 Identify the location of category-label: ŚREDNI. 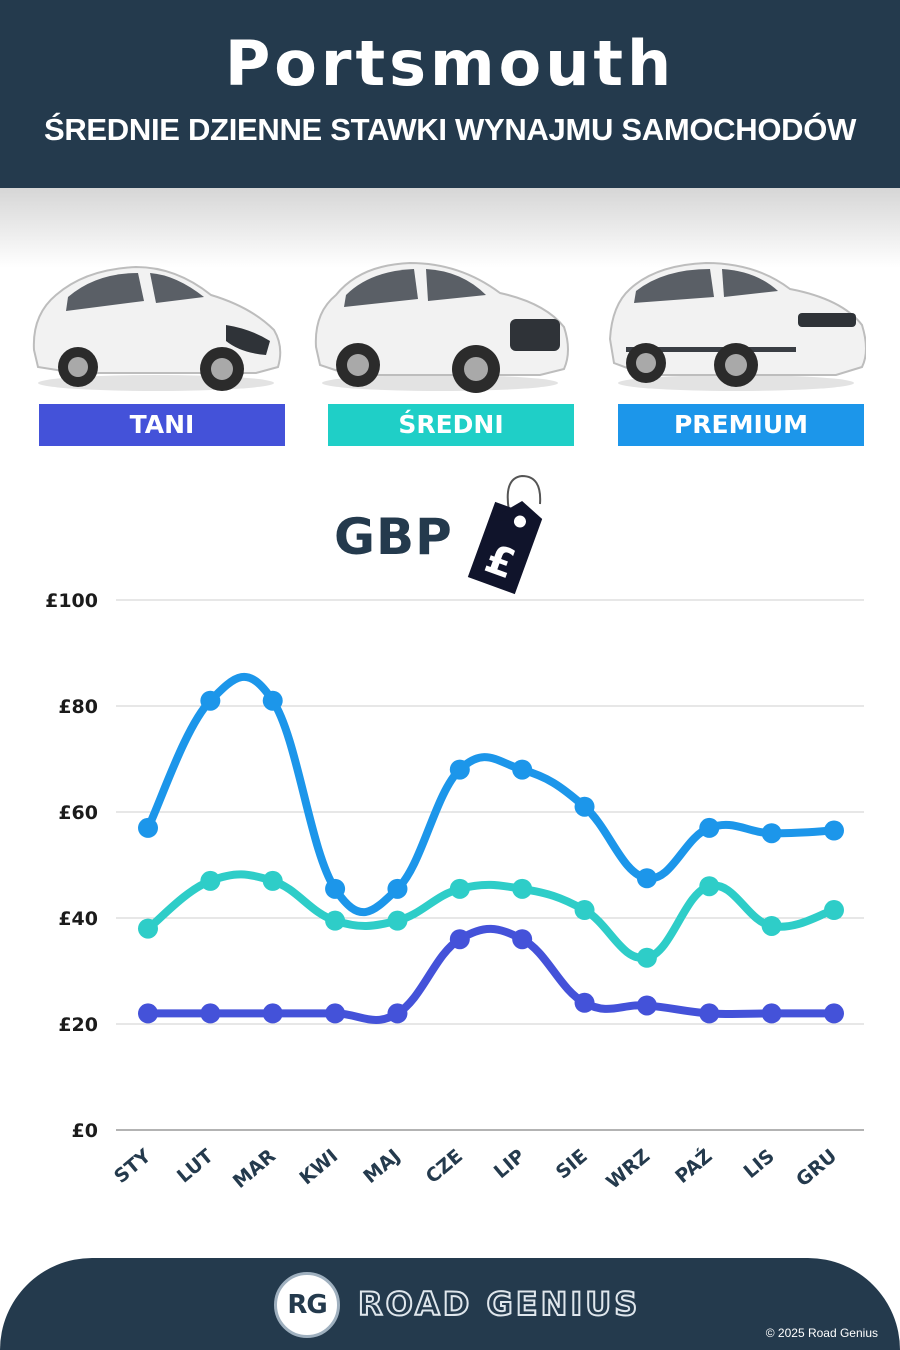
(451, 424).